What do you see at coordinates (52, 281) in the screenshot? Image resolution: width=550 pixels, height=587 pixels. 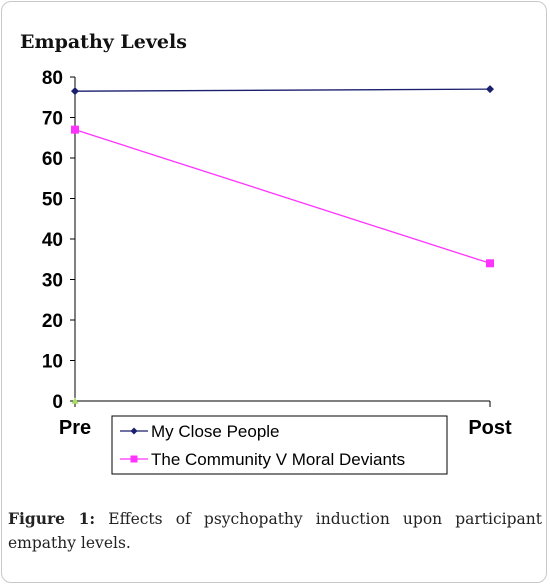 I see `y-tick-label: 30` at bounding box center [52, 281].